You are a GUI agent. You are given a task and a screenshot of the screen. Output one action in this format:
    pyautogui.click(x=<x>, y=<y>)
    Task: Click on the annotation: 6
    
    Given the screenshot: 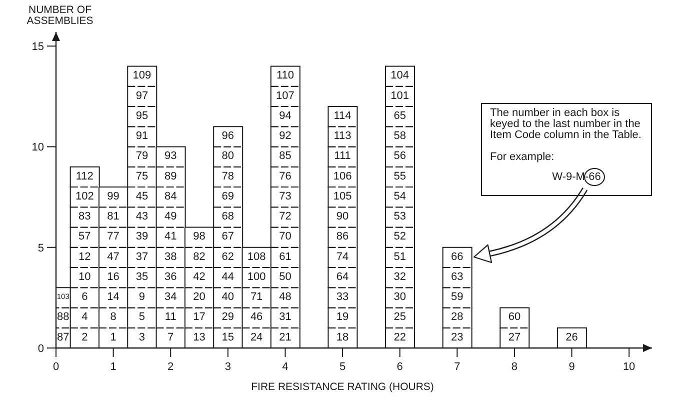 What is the action you would take?
    pyautogui.click(x=85, y=297)
    